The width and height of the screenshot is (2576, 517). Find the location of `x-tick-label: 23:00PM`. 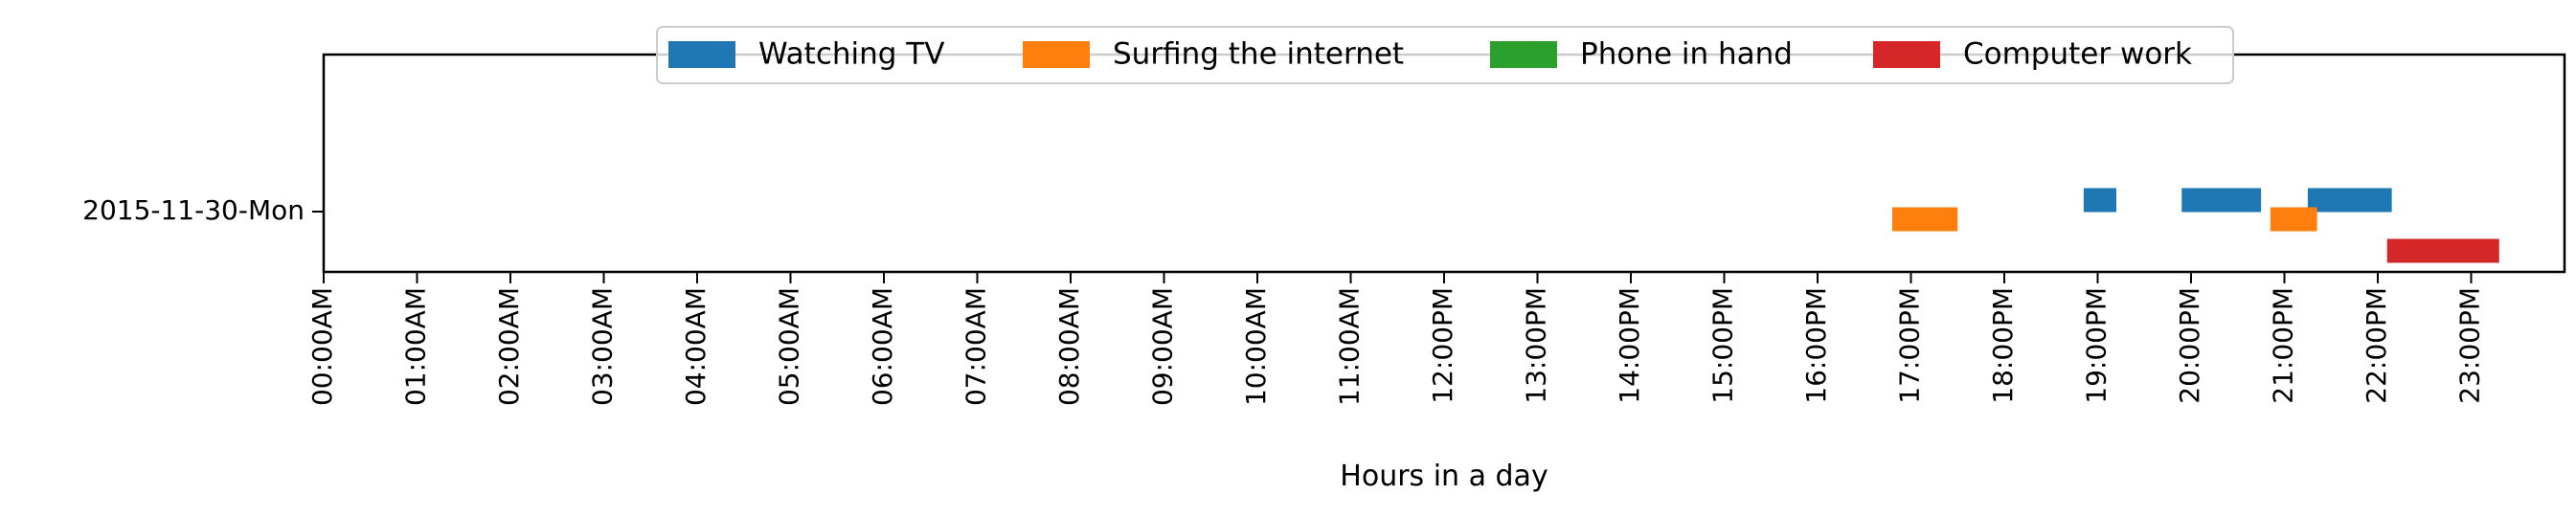

x-tick-label: 23:00PM is located at coordinates (2470, 345).